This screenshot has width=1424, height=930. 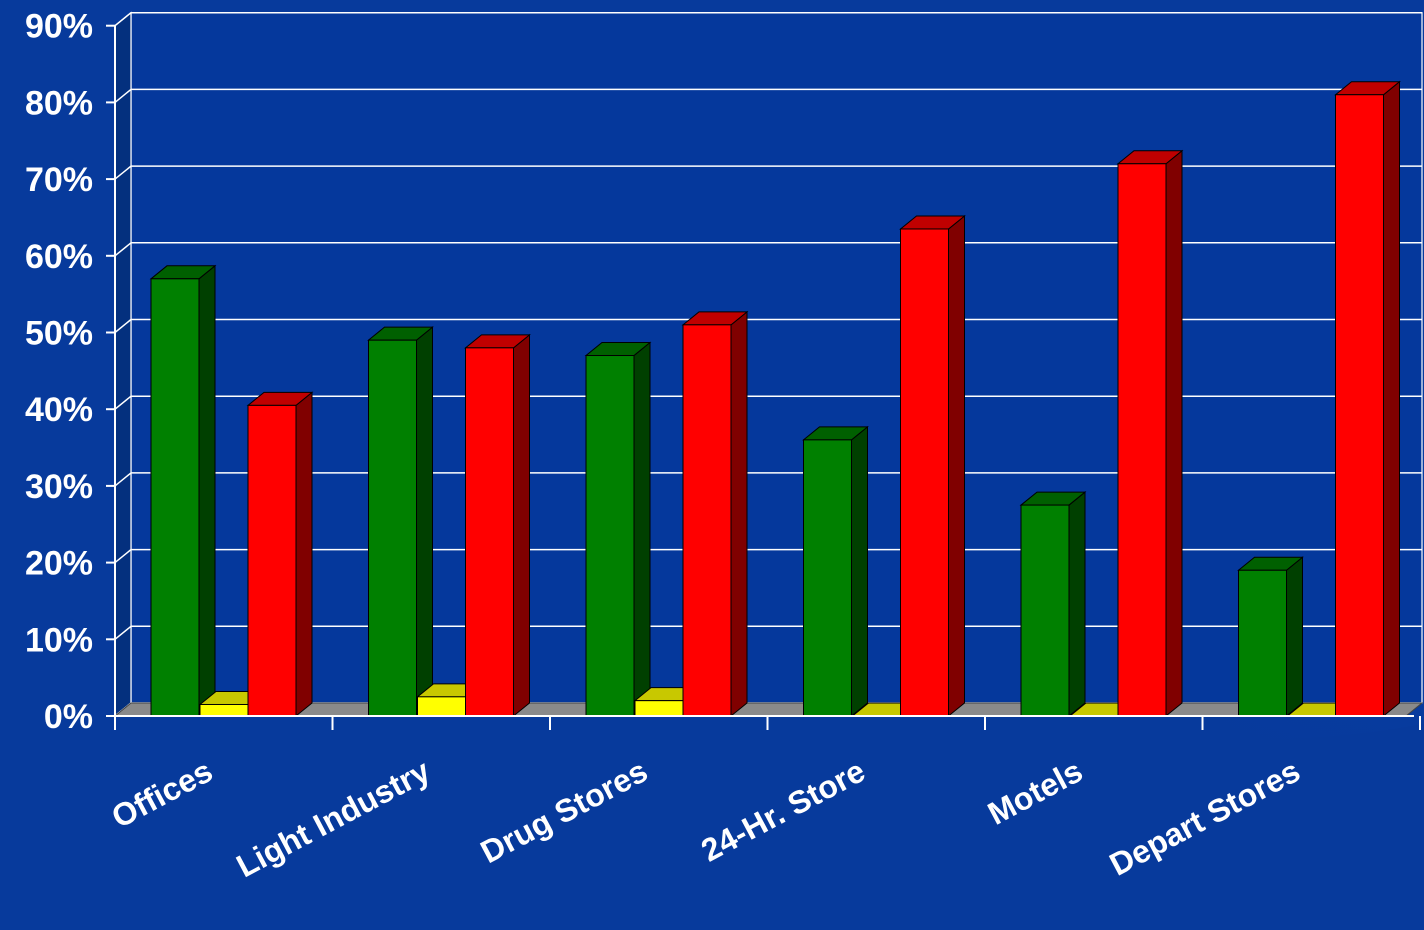 What do you see at coordinates (768, 709) in the screenshot?
I see `plot-floor` at bounding box center [768, 709].